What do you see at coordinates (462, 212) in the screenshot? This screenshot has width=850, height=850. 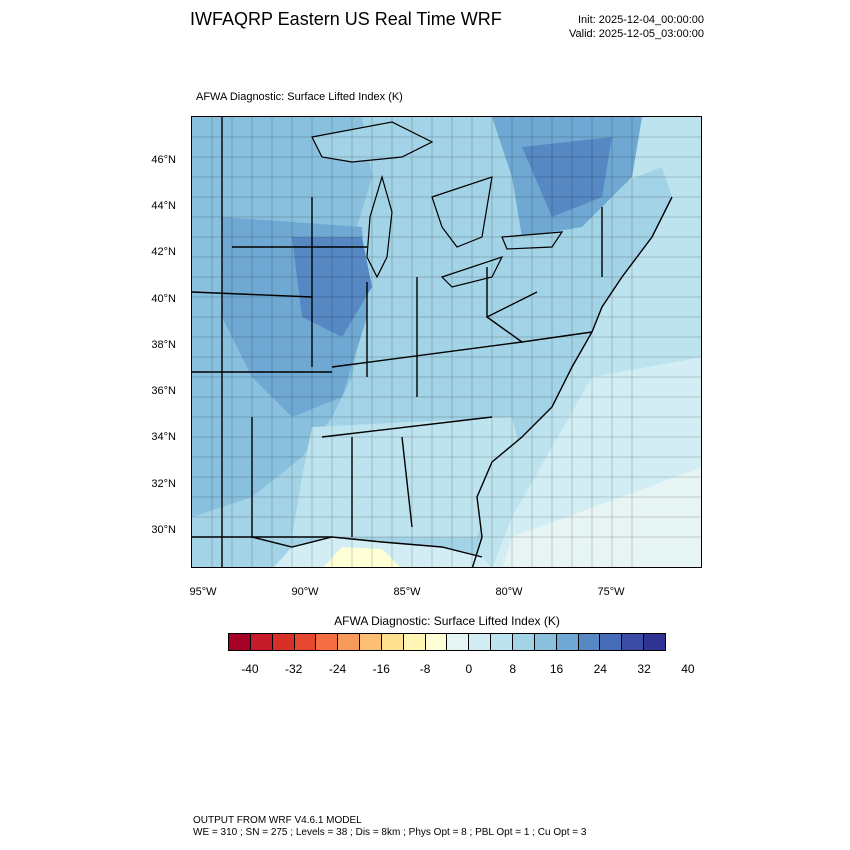 I see `lake-huron` at bounding box center [462, 212].